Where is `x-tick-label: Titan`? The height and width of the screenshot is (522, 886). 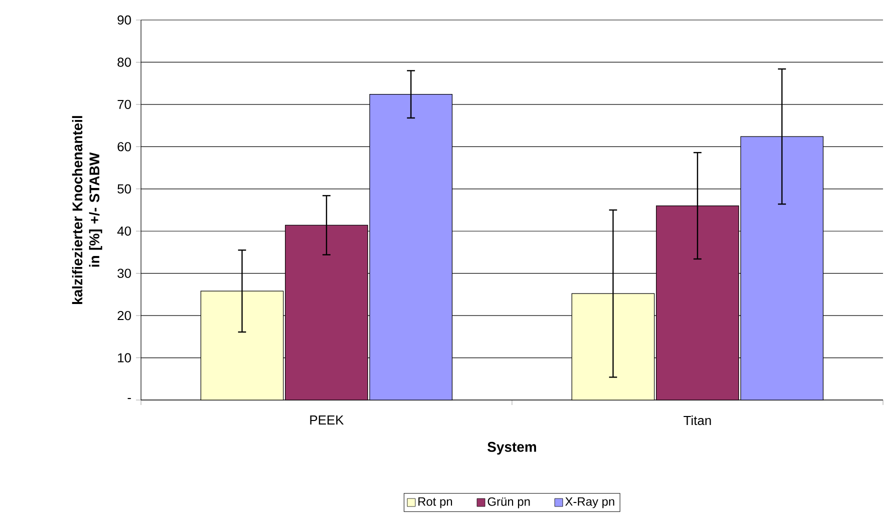
x-tick-label: Titan is located at coordinates (697, 421).